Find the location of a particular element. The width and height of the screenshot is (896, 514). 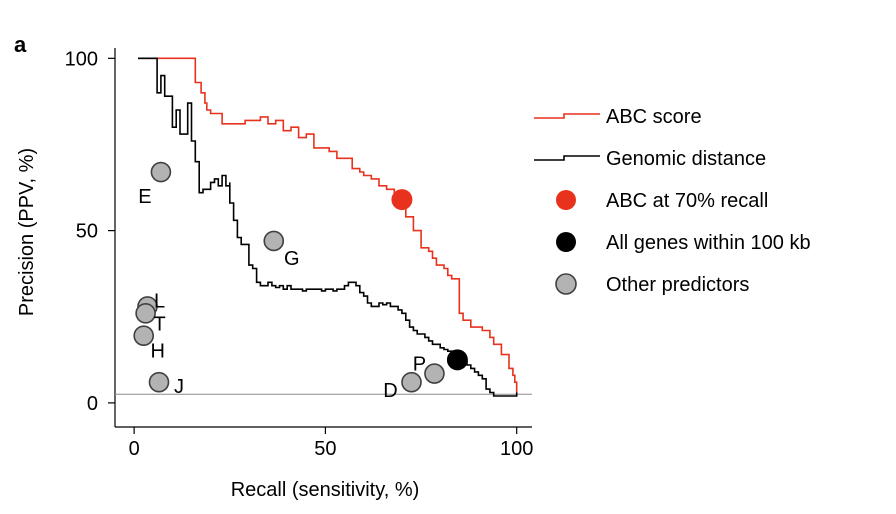

predictor-point-j is located at coordinates (159, 382).